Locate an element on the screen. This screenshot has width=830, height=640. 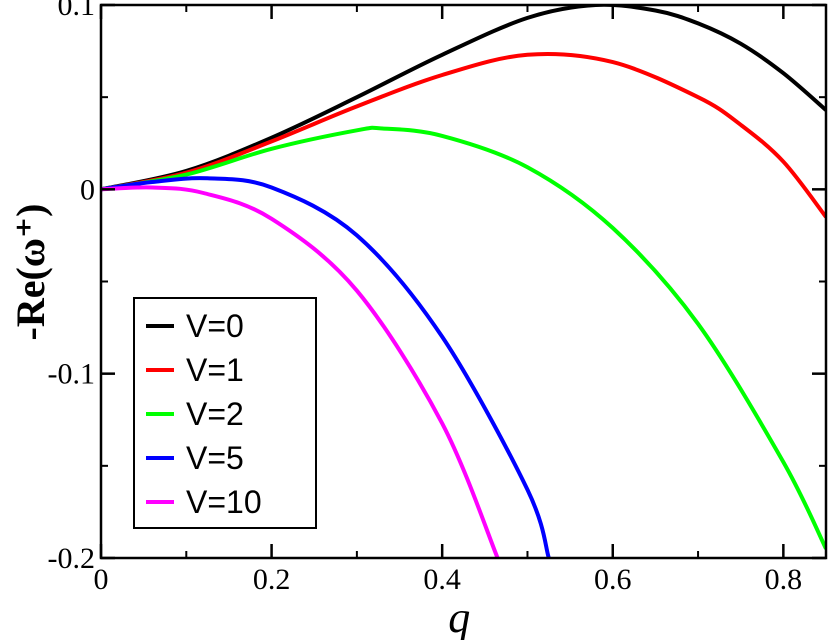
y-tick-label: 0.1 is located at coordinates (77, 11).